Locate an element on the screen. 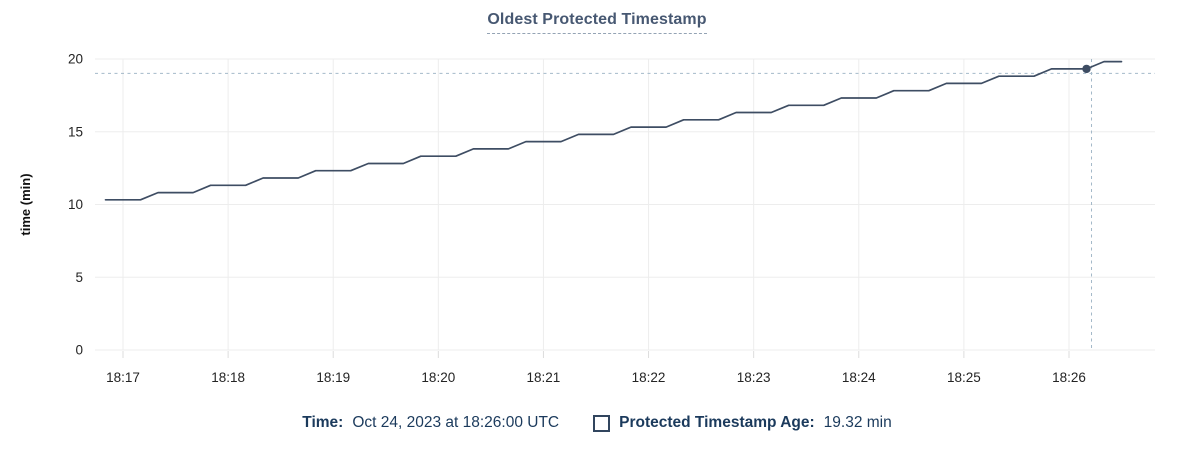  x-tick-label: 18:19 is located at coordinates (333, 377).